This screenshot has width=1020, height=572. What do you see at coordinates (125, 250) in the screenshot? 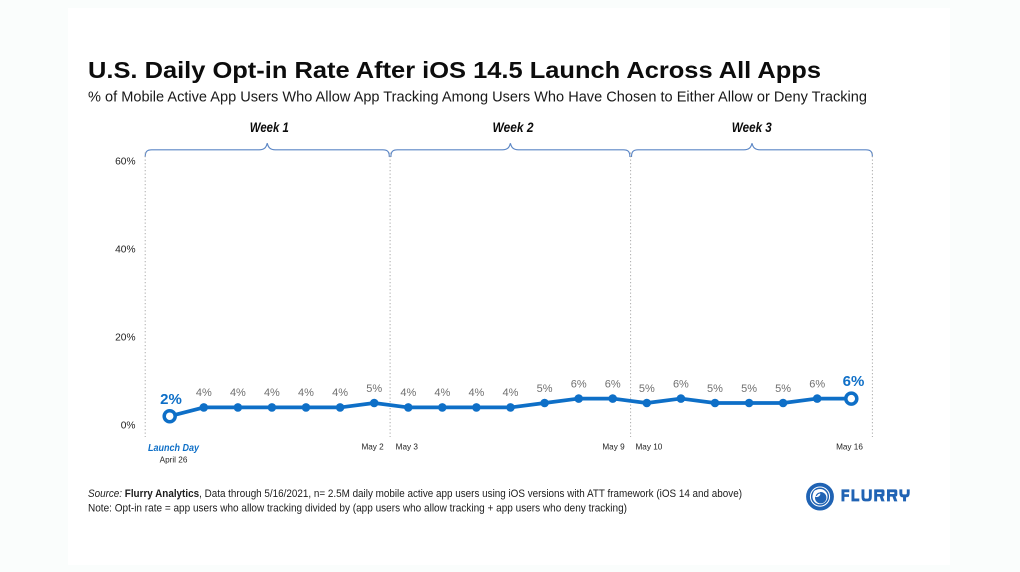
I see `svg-text: 40%` at bounding box center [125, 250].